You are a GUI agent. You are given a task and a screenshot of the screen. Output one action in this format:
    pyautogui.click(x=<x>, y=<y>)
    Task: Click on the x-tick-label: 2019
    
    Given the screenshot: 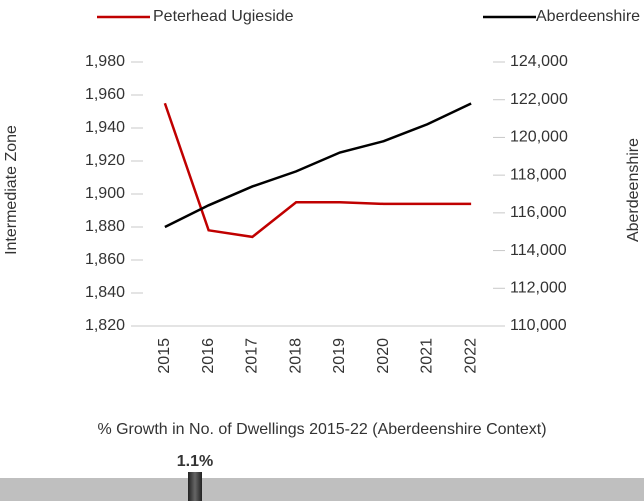 What is the action you would take?
    pyautogui.click(x=339, y=356)
    